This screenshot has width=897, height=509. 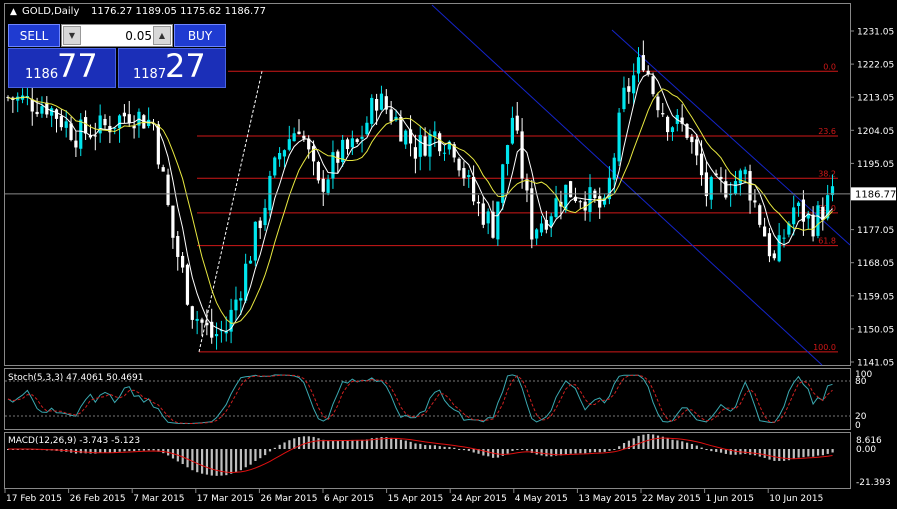 What do you see at coordinates (863, 375) in the screenshot?
I see `stoch-axis-100: 100` at bounding box center [863, 375].